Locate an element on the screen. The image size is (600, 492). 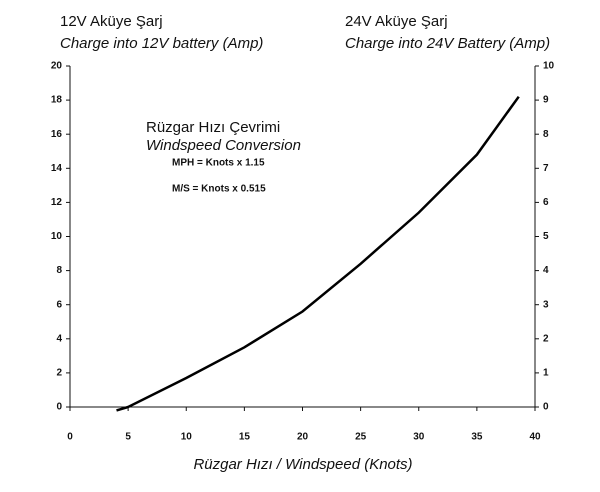
y-tick-label: 10 is located at coordinates (57, 236).